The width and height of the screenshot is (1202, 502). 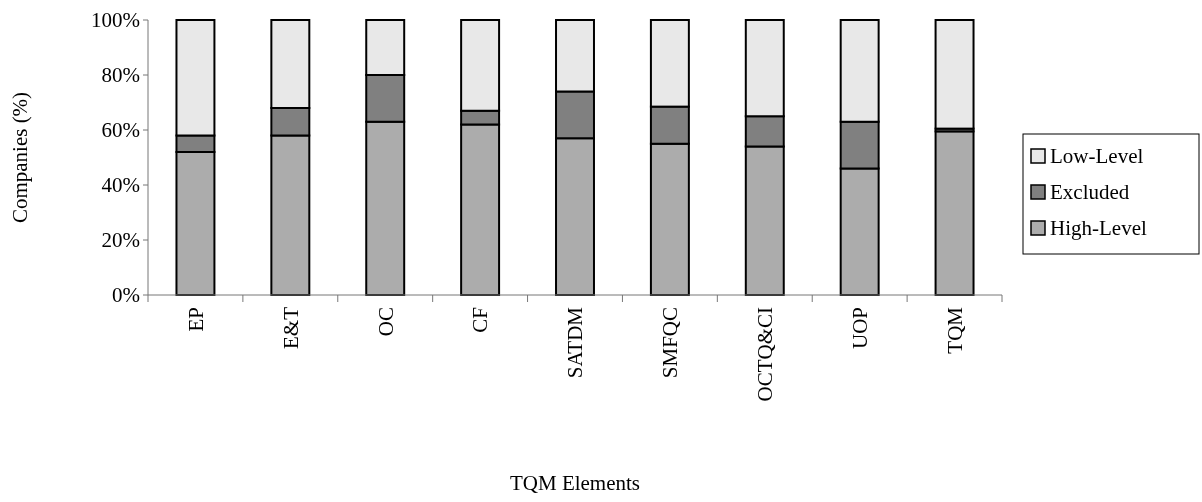 I want to click on y-tick-label: 100%, so click(x=115, y=20).